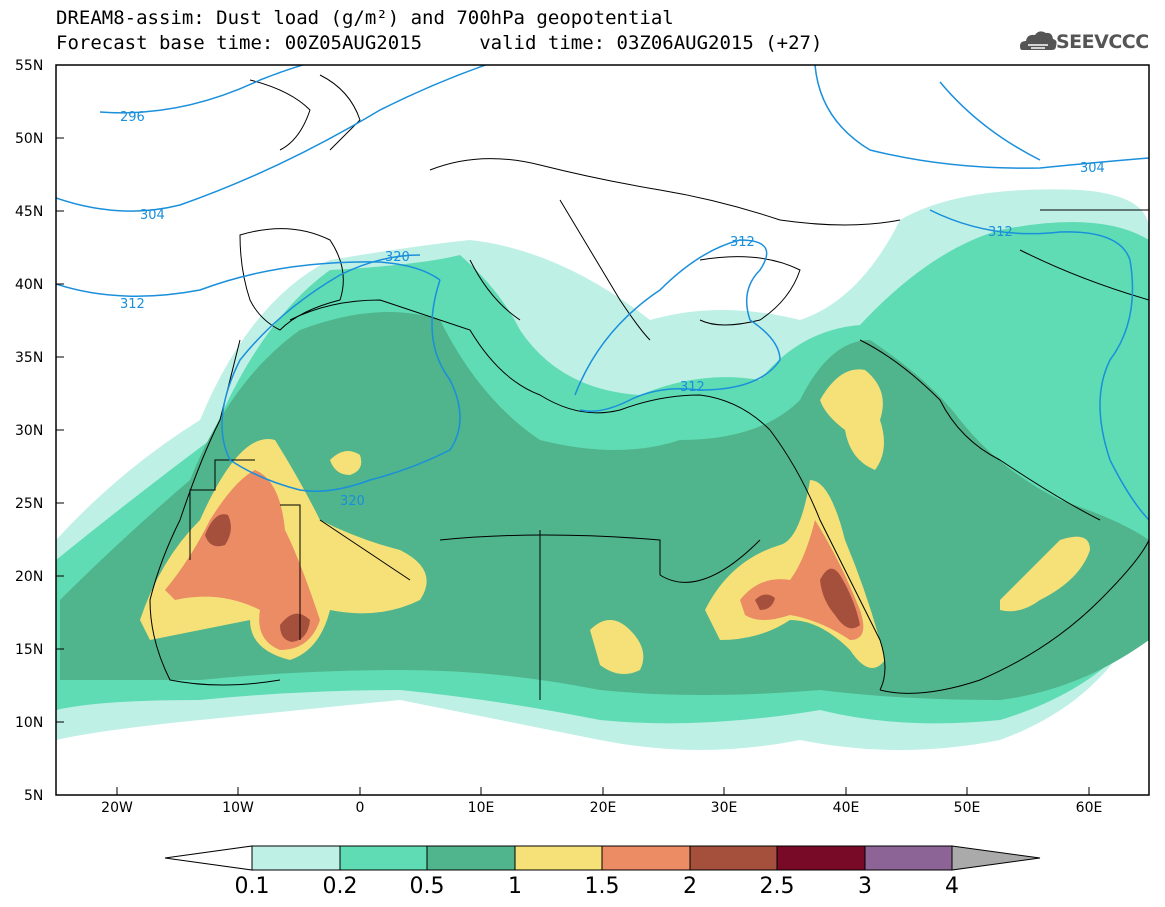 The height and width of the screenshot is (907, 1165). What do you see at coordinates (765, 602) in the screenshot?
I see `dust-level-2-sudan` at bounding box center [765, 602].